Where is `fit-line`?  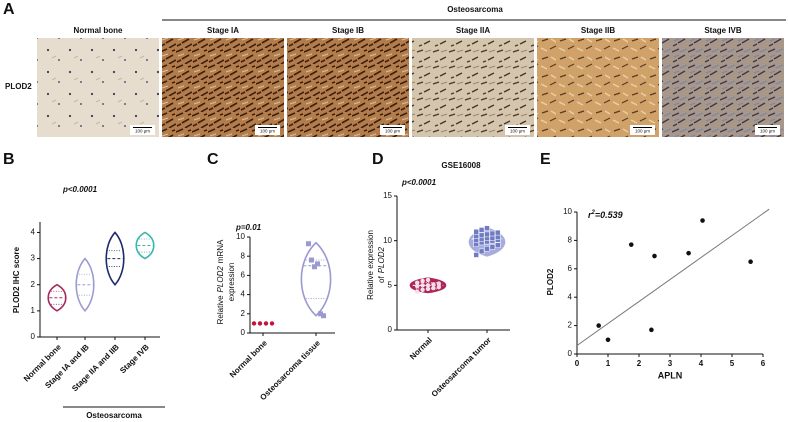
fit-line is located at coordinates (673, 277).